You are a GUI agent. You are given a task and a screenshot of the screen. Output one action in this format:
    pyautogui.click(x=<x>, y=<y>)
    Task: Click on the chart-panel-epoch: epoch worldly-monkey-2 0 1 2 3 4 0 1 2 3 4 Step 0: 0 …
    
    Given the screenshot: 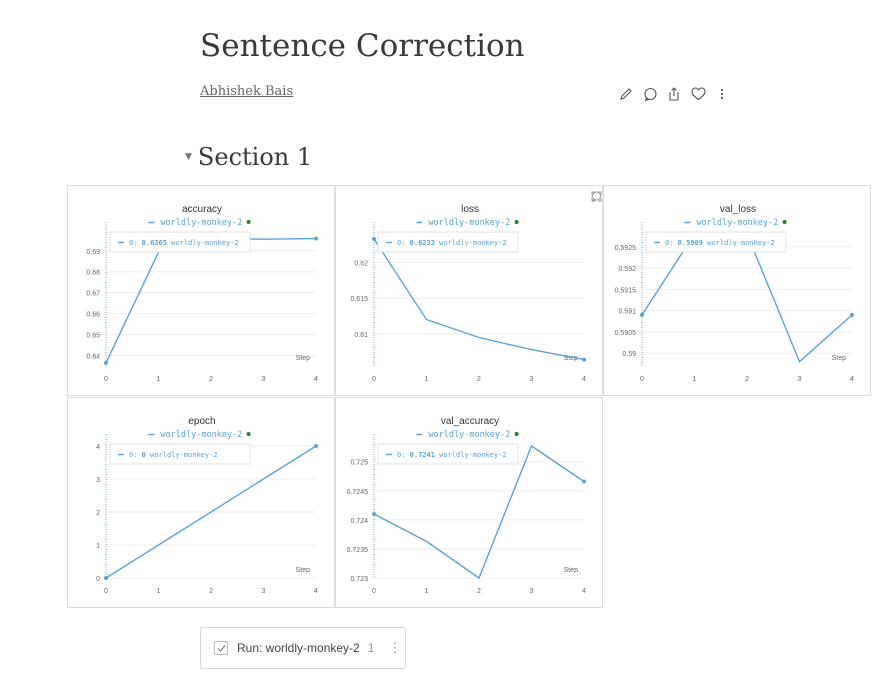 What is the action you would take?
    pyautogui.click(x=201, y=502)
    